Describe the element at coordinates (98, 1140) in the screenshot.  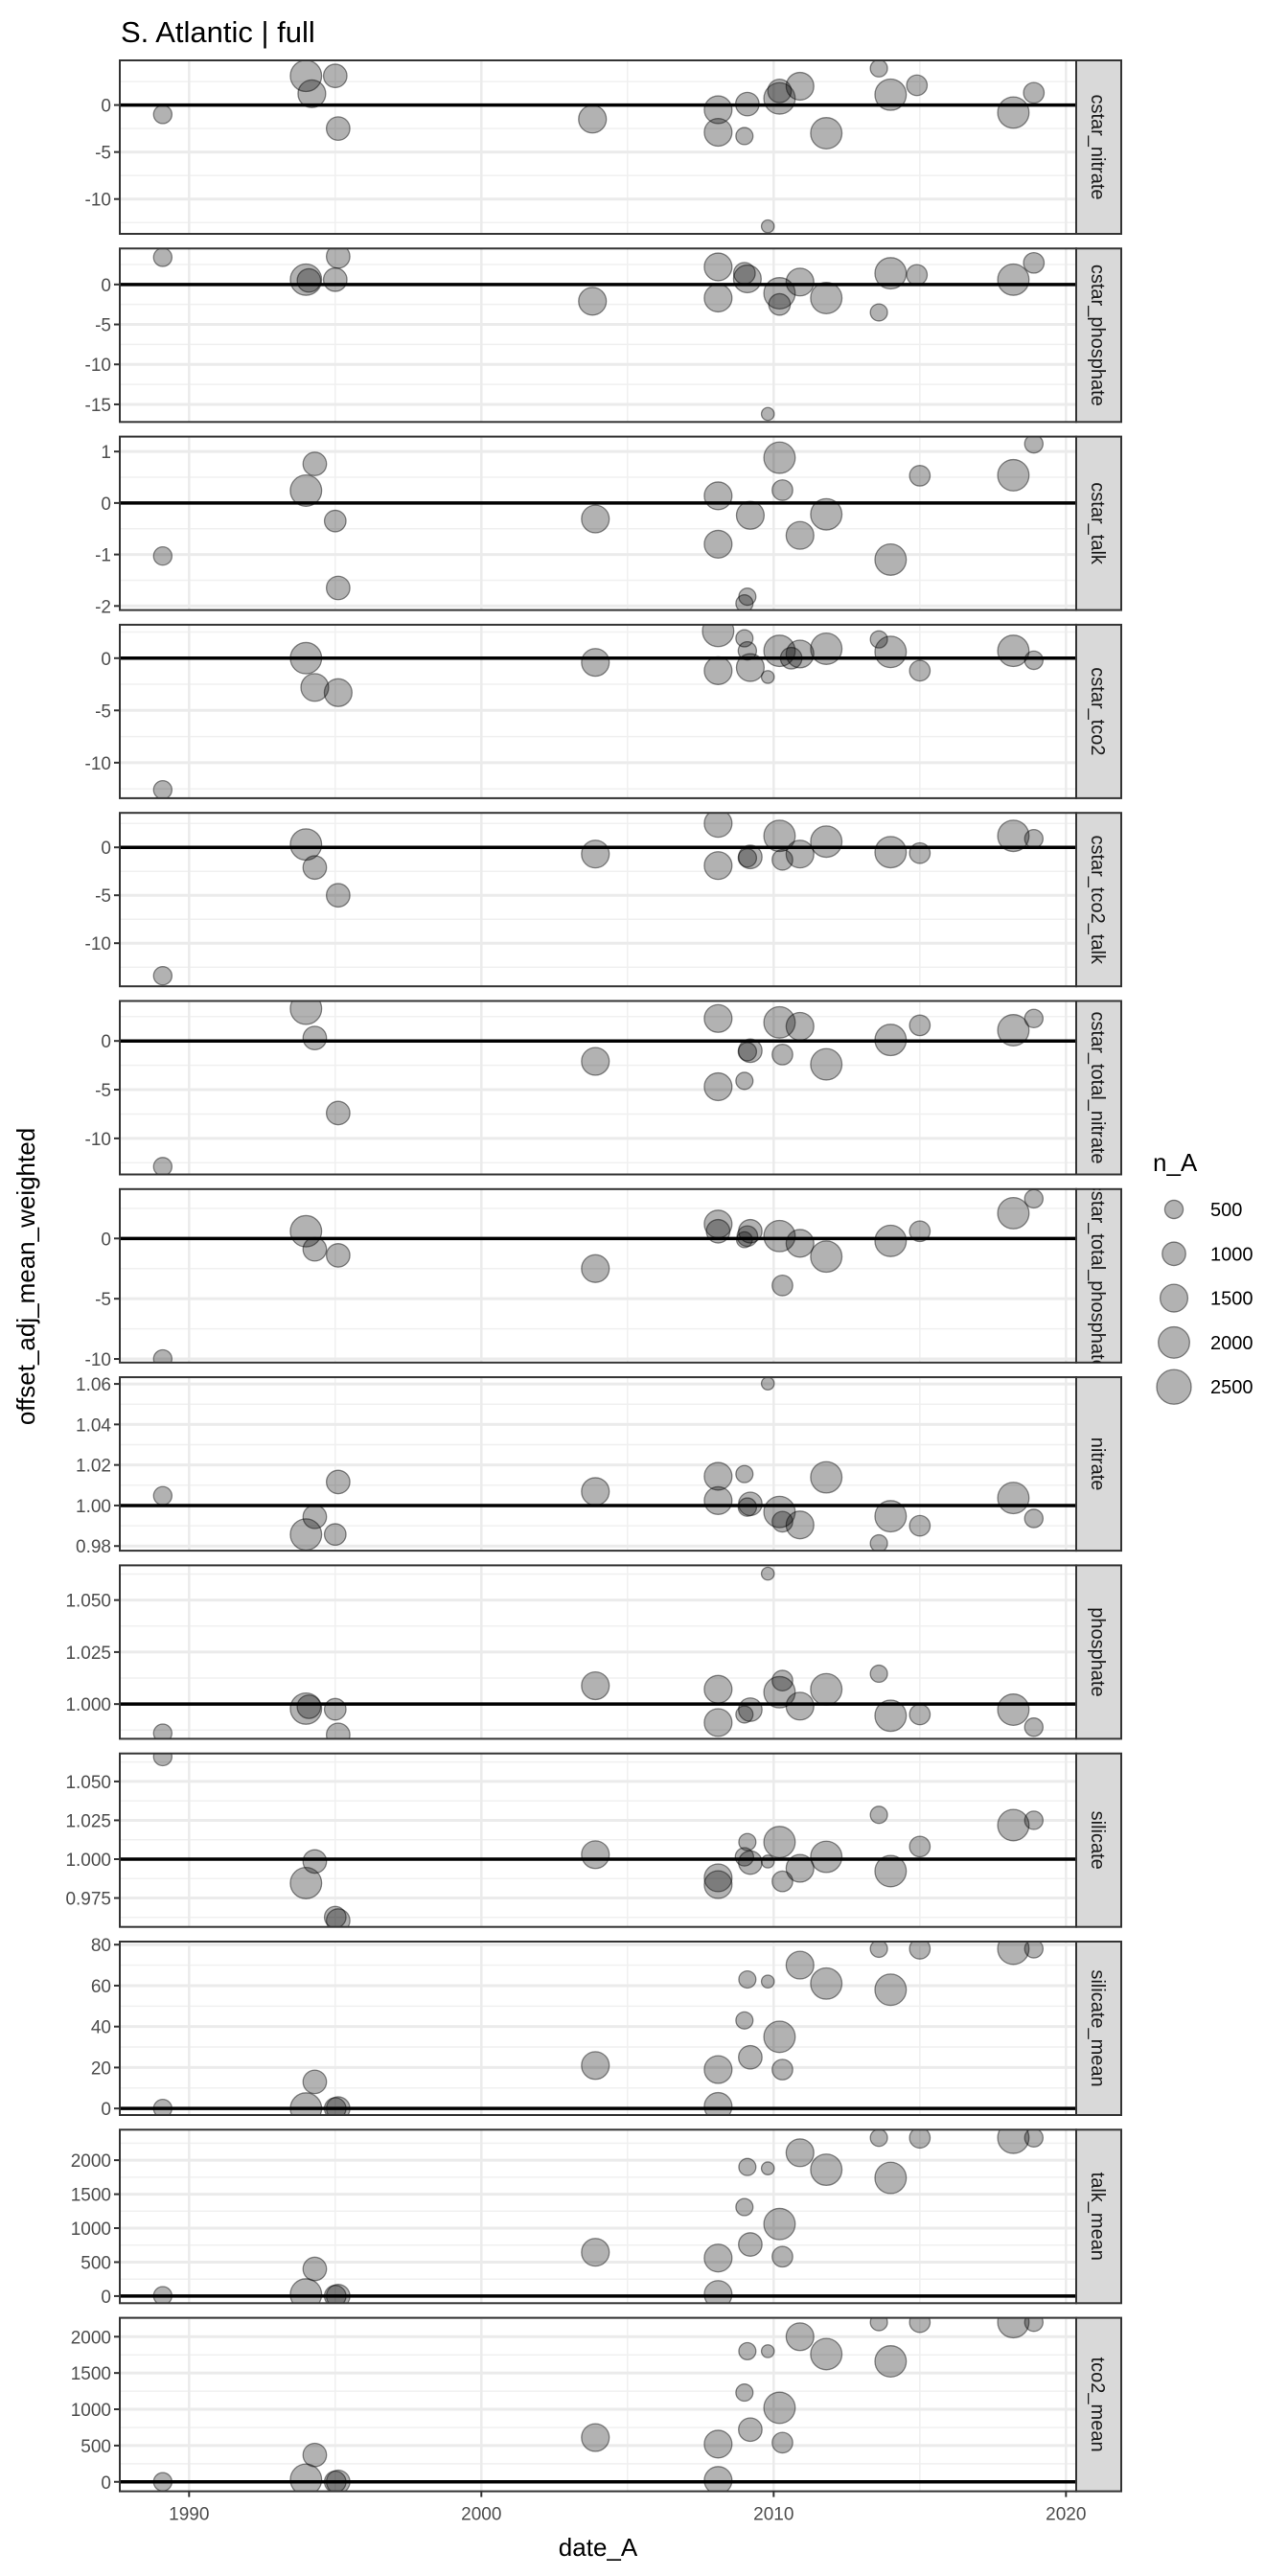
I see `y-tick-label: -10` at that location.